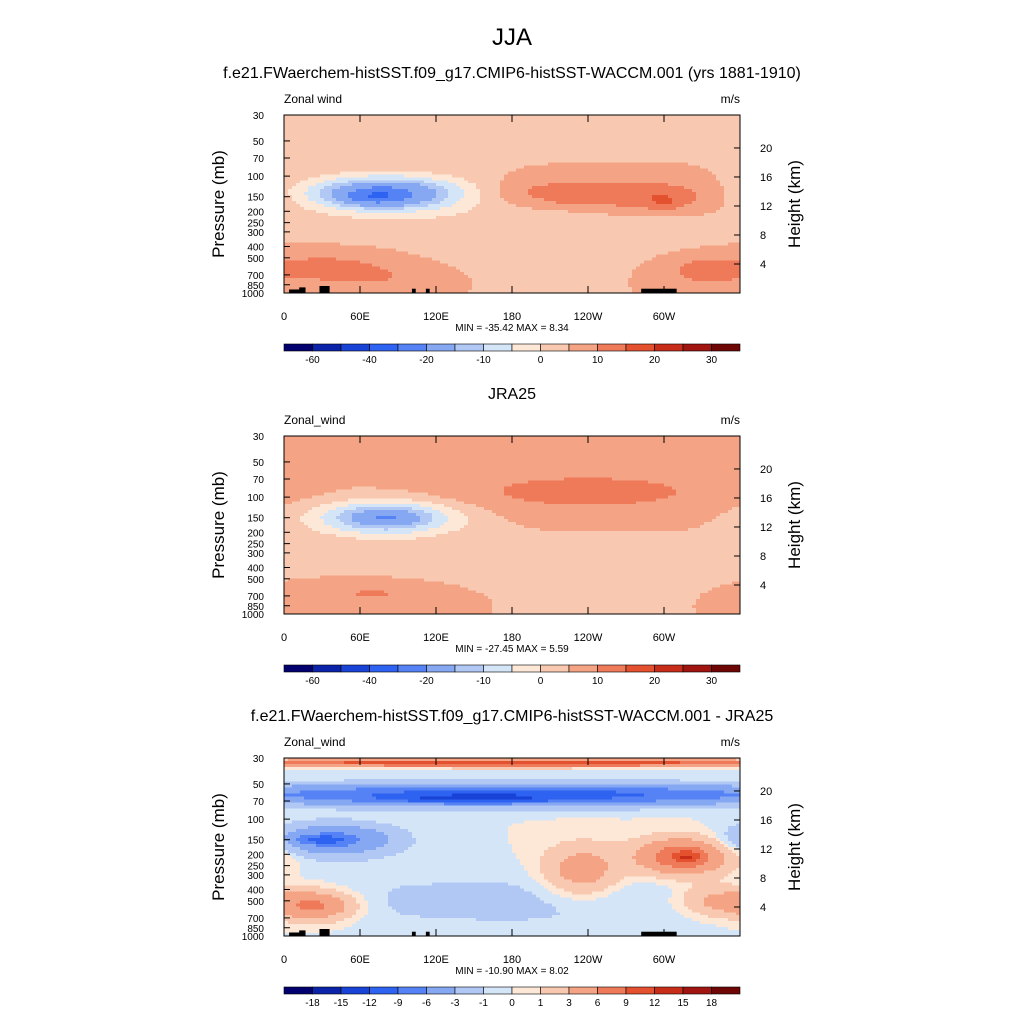 Image resolution: width=1024 pixels, height=1024 pixels. Describe the element at coordinates (512, 37) in the screenshot. I see `main-title: JJA` at that location.